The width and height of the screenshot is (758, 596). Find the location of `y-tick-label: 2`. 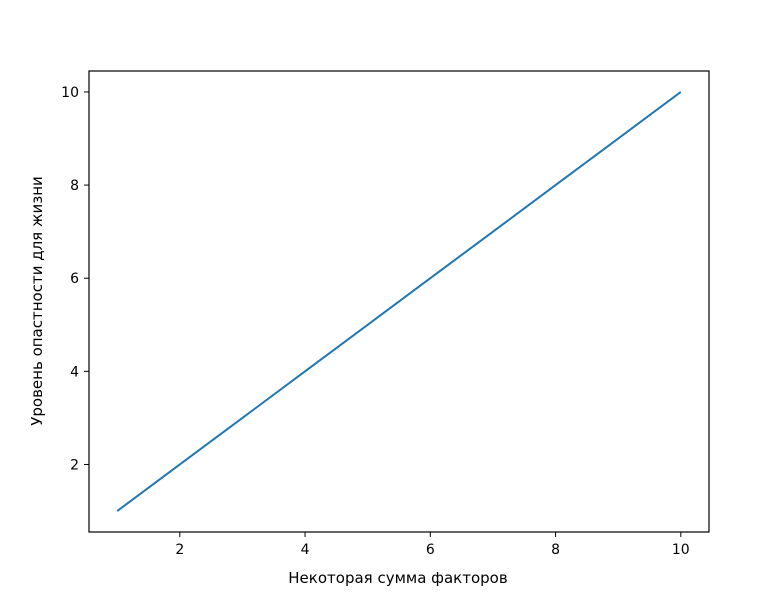

y-tick-label: 2 is located at coordinates (74, 465).